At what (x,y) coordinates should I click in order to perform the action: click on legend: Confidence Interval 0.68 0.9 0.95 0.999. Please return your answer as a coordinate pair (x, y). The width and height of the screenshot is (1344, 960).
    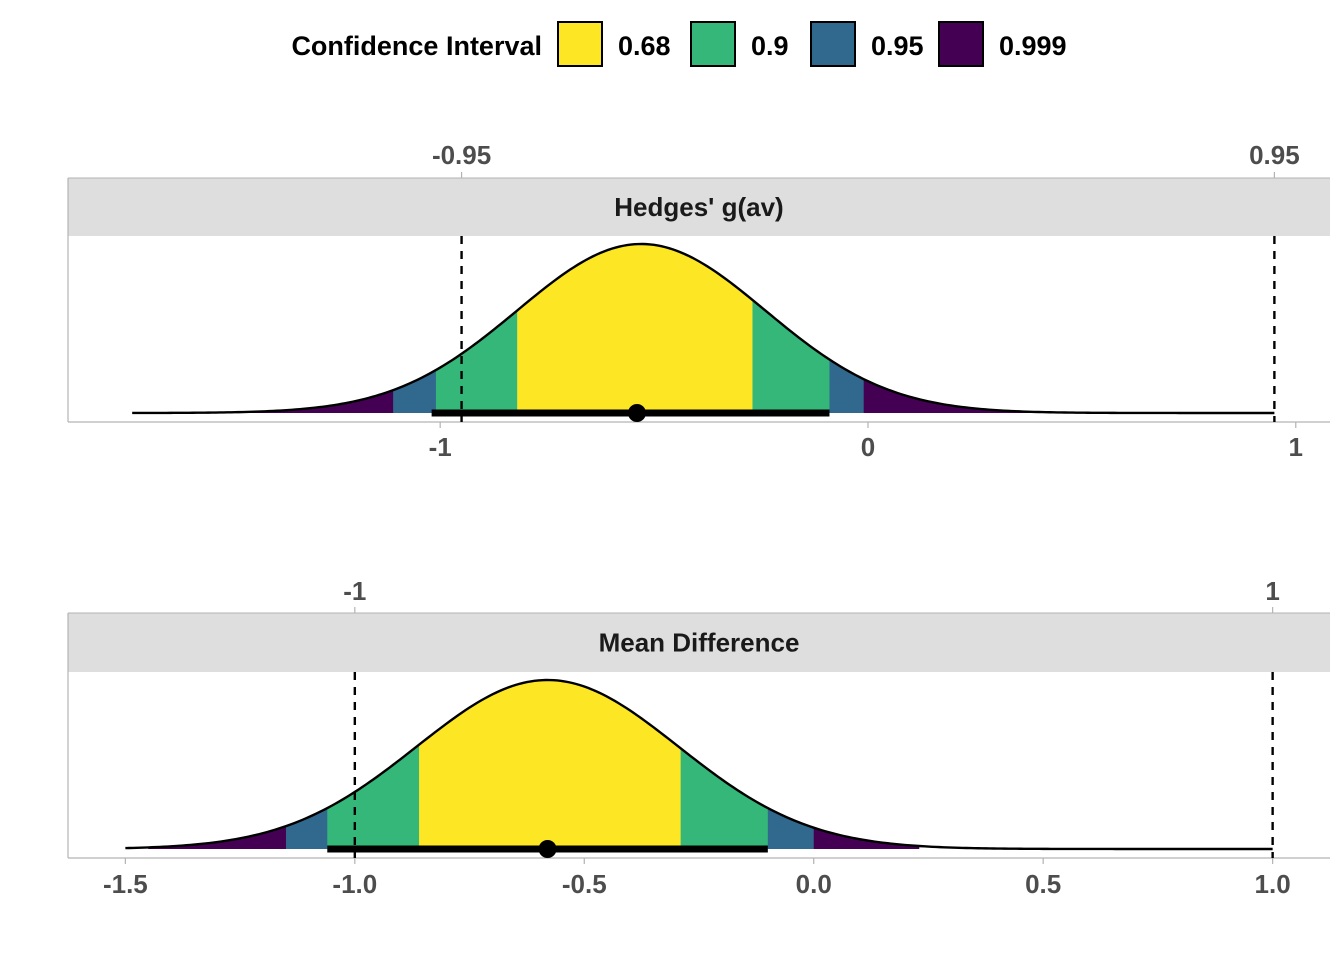
    Looking at the image, I should click on (679, 44).